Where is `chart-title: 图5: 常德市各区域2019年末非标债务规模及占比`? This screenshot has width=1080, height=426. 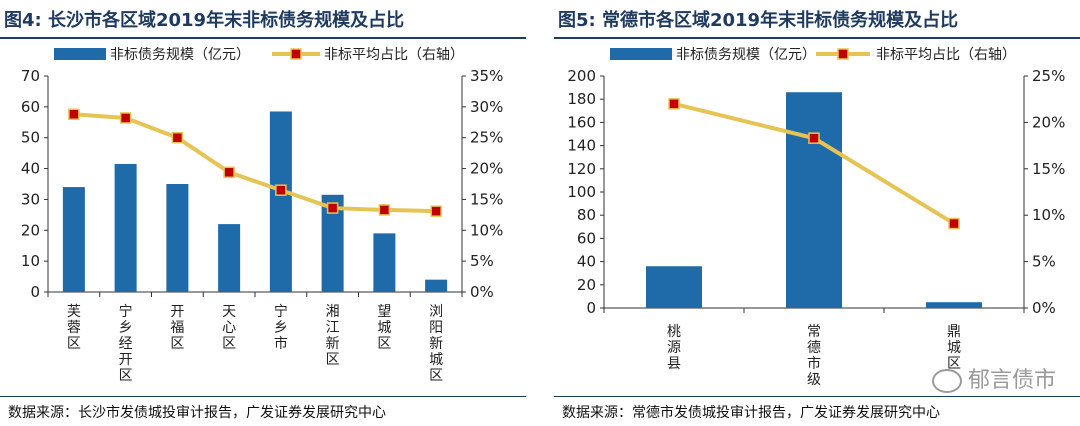
chart-title: 图5: 常德市各区域2019年末非标债务规模及占比 is located at coordinates (758, 20).